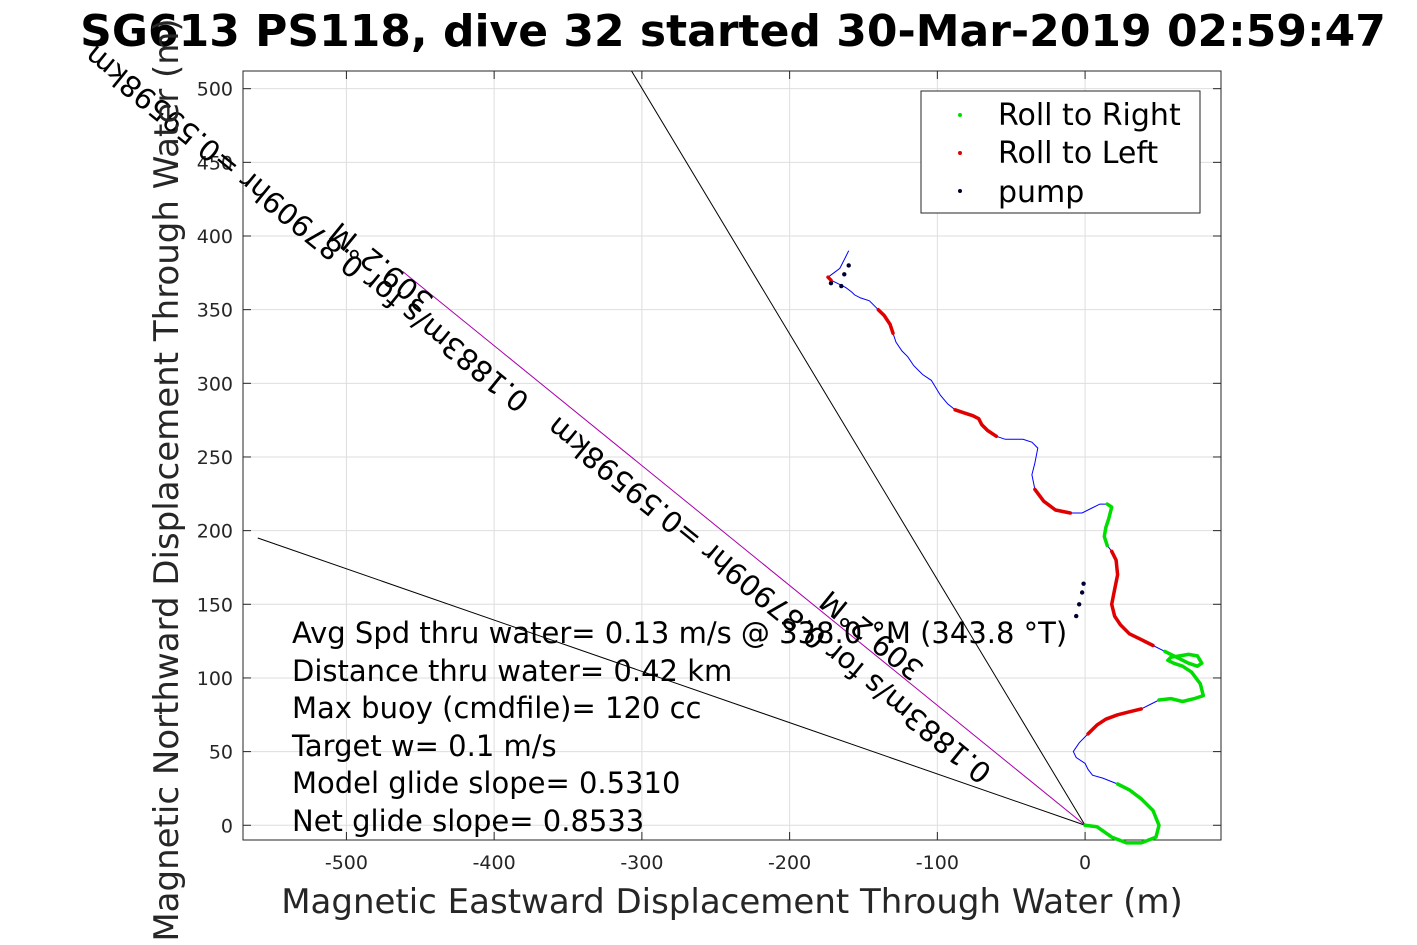  What do you see at coordinates (1078, 153) in the screenshot?
I see `legend-label-roll-left: Roll to Left` at bounding box center [1078, 153].